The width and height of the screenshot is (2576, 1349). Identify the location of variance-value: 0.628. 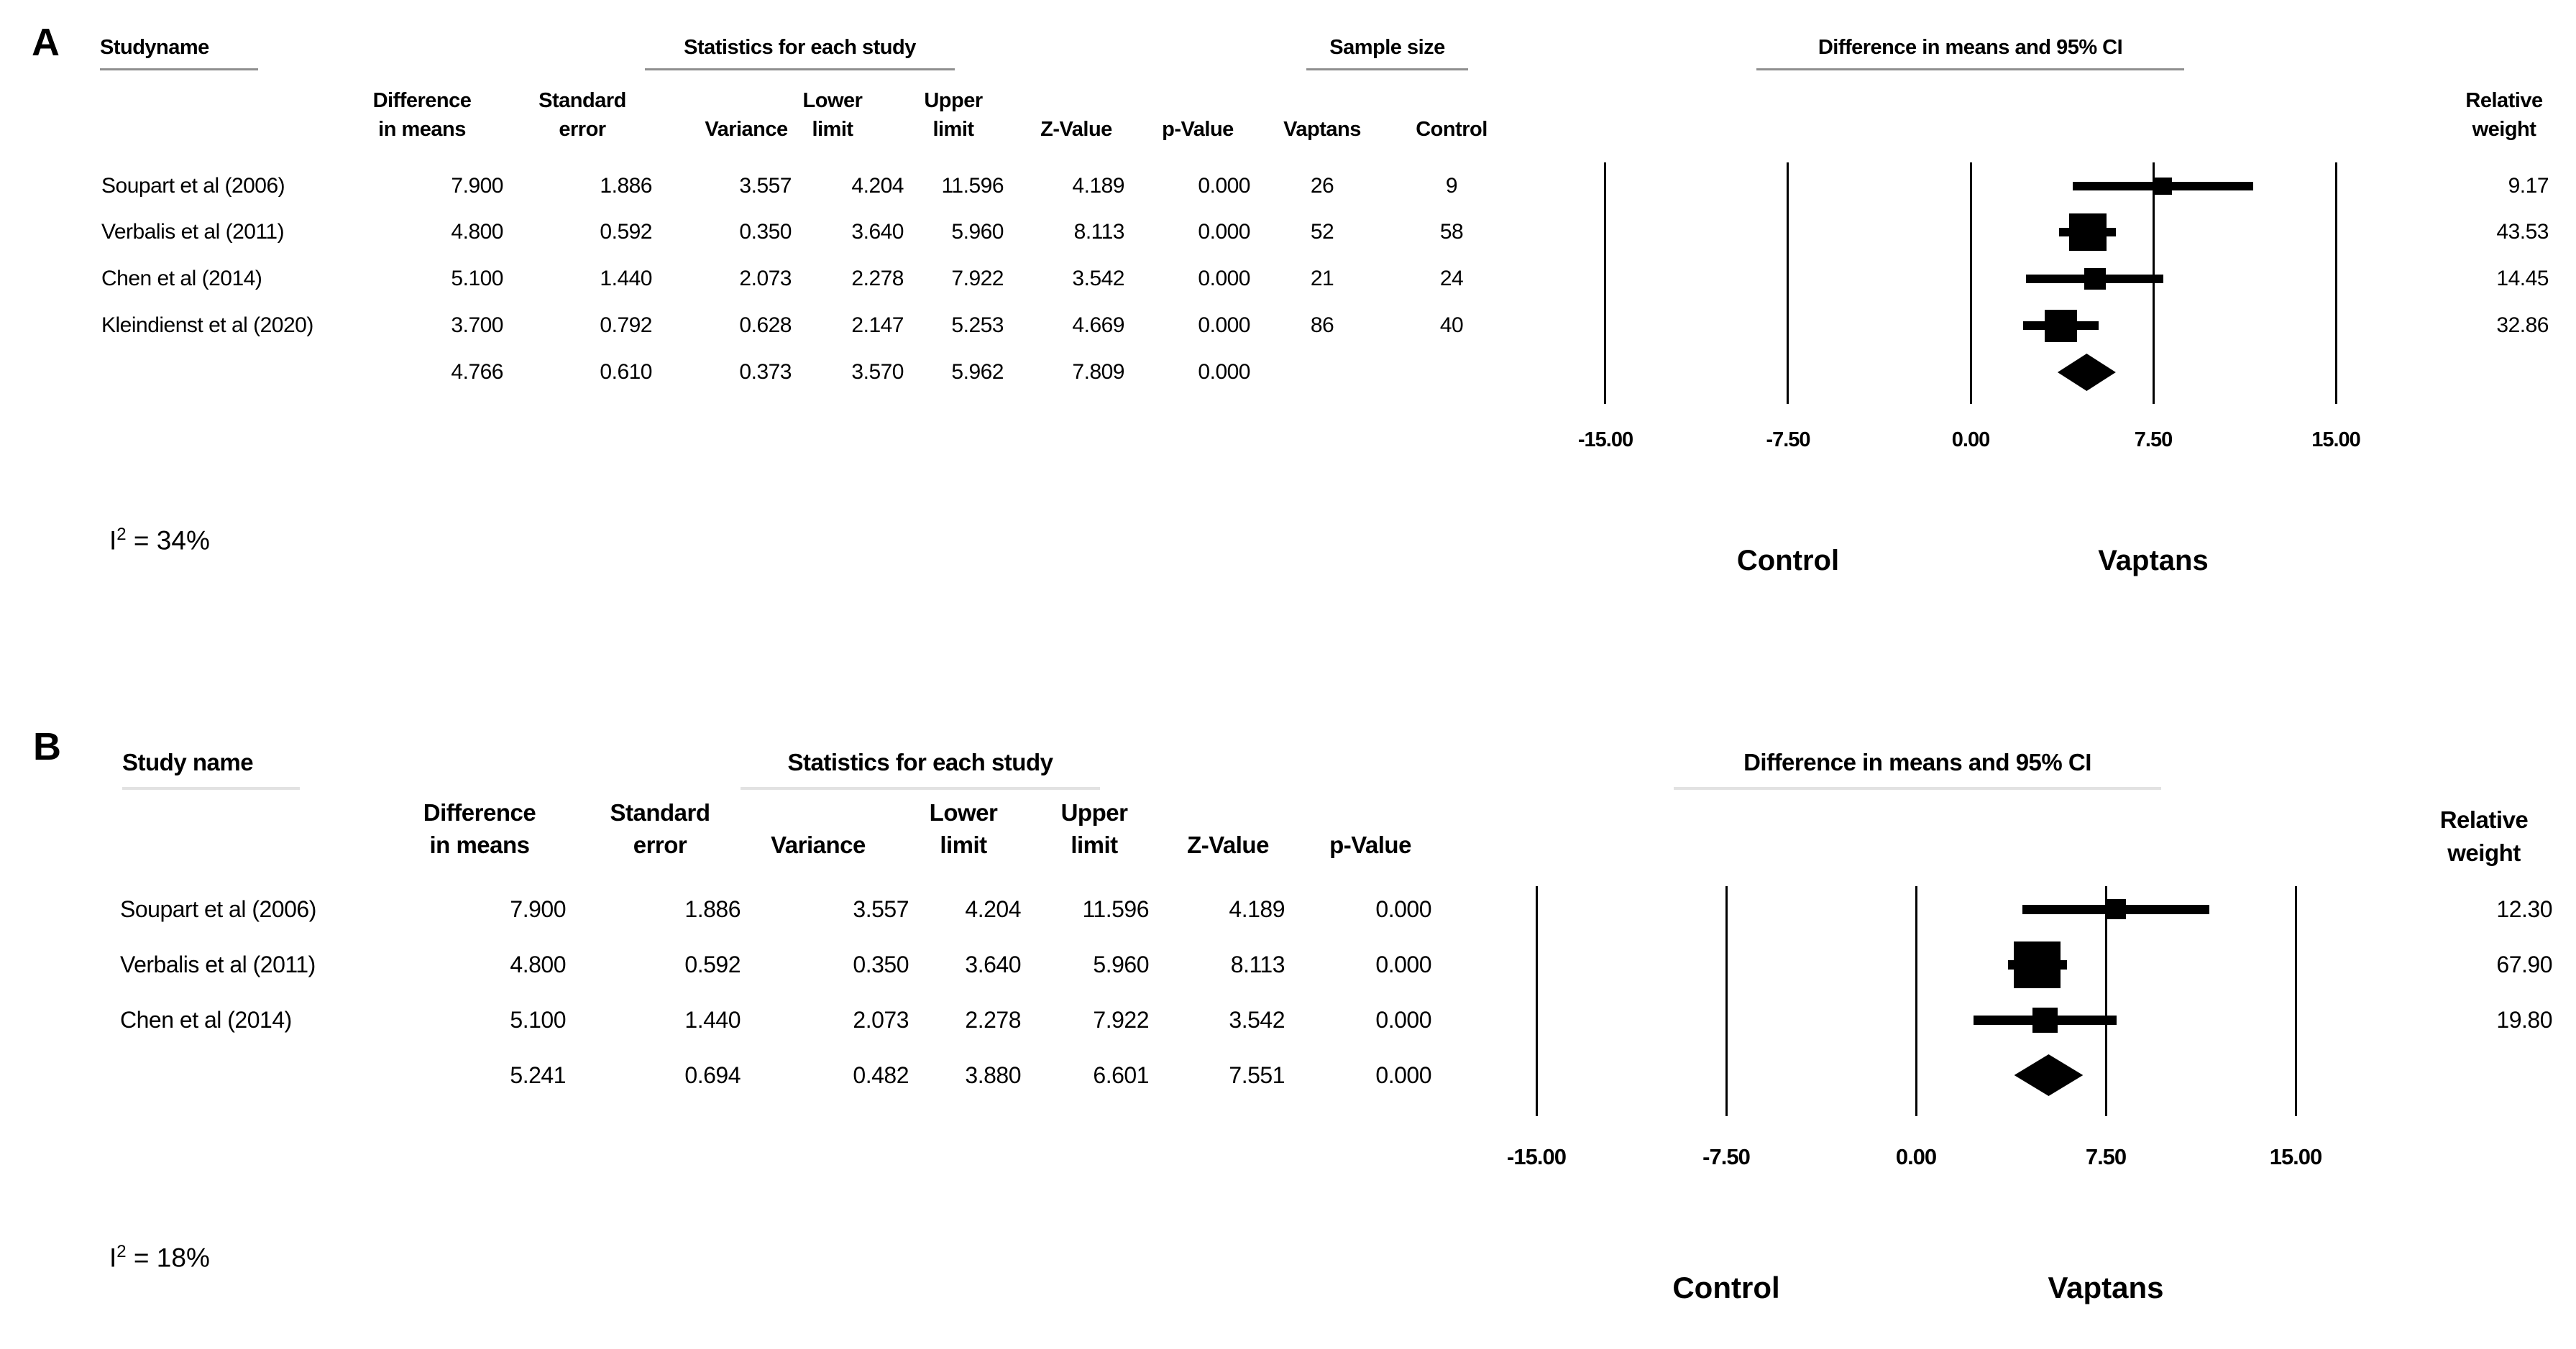
(765, 325).